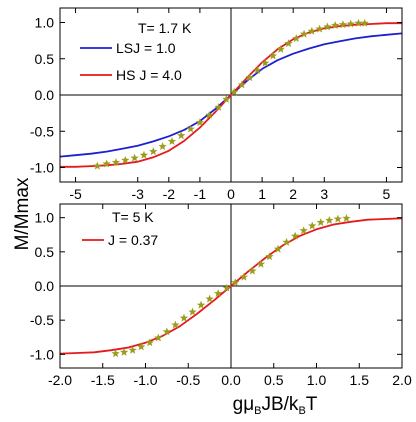 Image resolution: width=416 pixels, height=422 pixels. What do you see at coordinates (145, 380) in the screenshot?
I see `x-tick-label: -1.0` at bounding box center [145, 380].